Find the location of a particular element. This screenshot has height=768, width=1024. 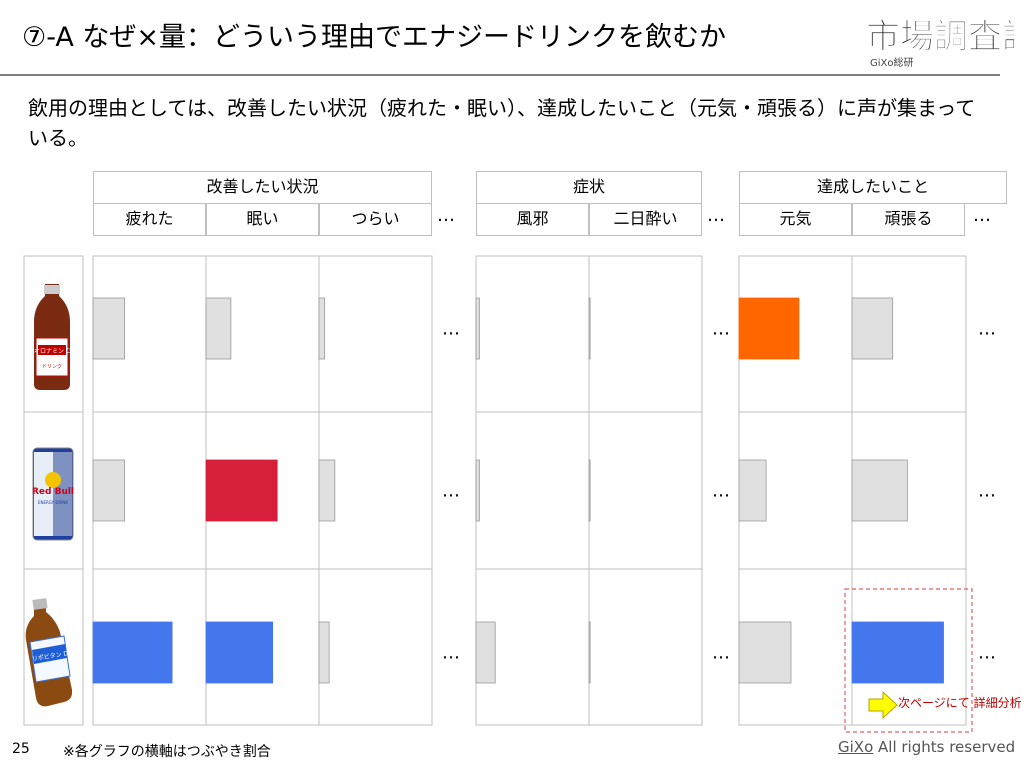

brand-logo: 市場調査課 GiXo総研 is located at coordinates (939, 39).